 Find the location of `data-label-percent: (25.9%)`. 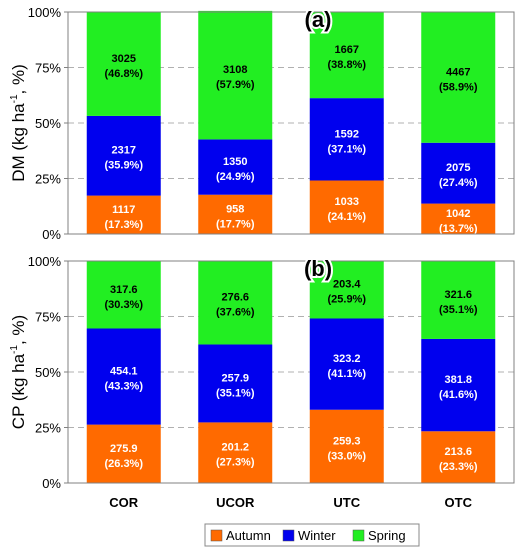

data-label-percent: (25.9%) is located at coordinates (346, 300).